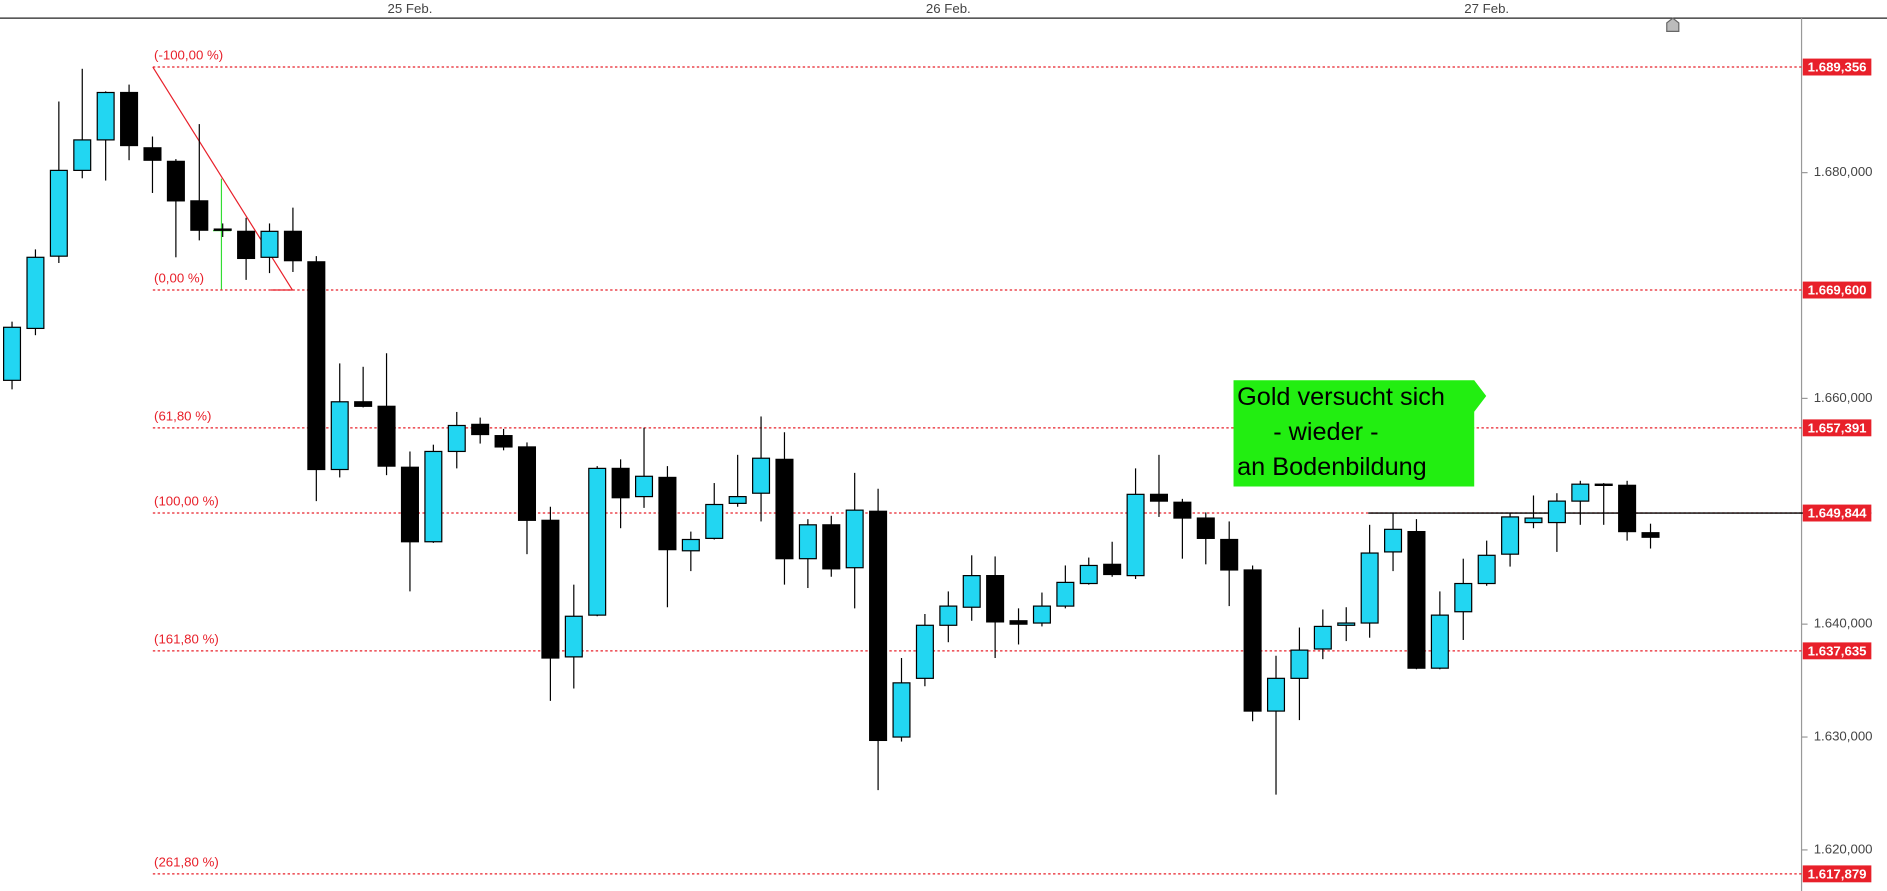 Image resolution: width=1887 pixels, height=891 pixels. What do you see at coordinates (186, 861) in the screenshot?
I see `level-label: (261,80 %)` at bounding box center [186, 861].